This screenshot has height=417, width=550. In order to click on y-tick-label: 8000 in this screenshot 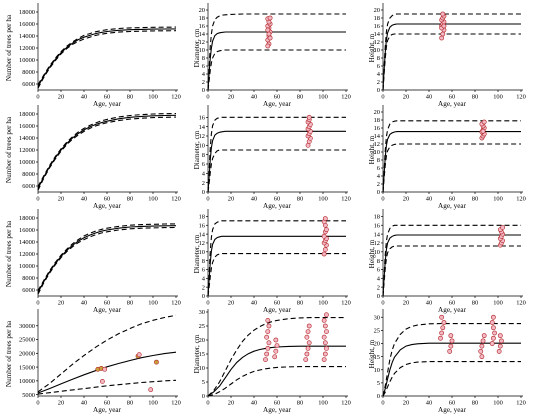, I will do `click(28, 174)`.